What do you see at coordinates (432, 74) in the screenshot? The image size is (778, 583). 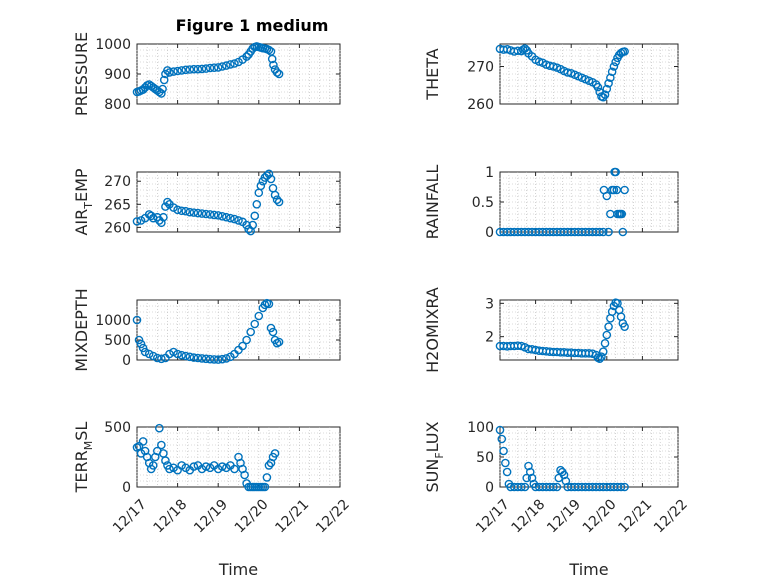 I see `y-axis-label: THETA` at bounding box center [432, 74].